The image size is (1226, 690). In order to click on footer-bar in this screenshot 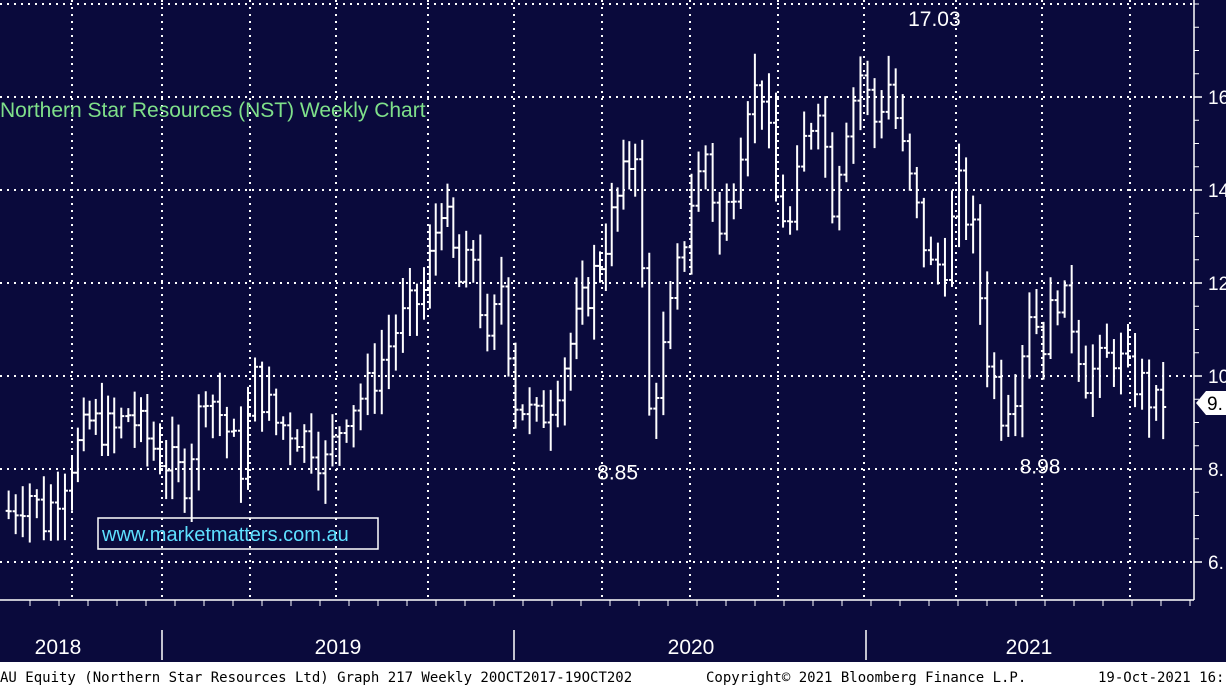, I will do `click(613, 676)`.